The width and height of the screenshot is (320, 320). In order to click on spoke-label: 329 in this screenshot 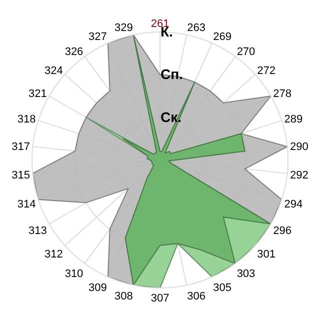, I will do `click(123, 28)`.